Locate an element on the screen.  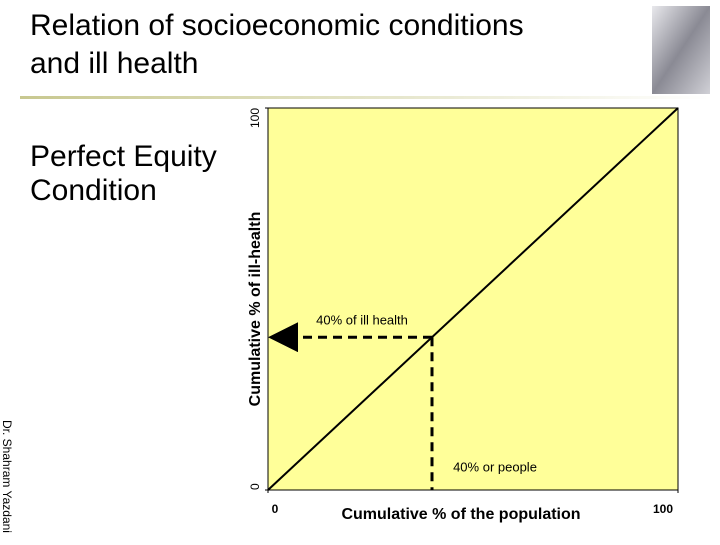
marker-y-label: 40% of ill health is located at coordinates (362, 320).